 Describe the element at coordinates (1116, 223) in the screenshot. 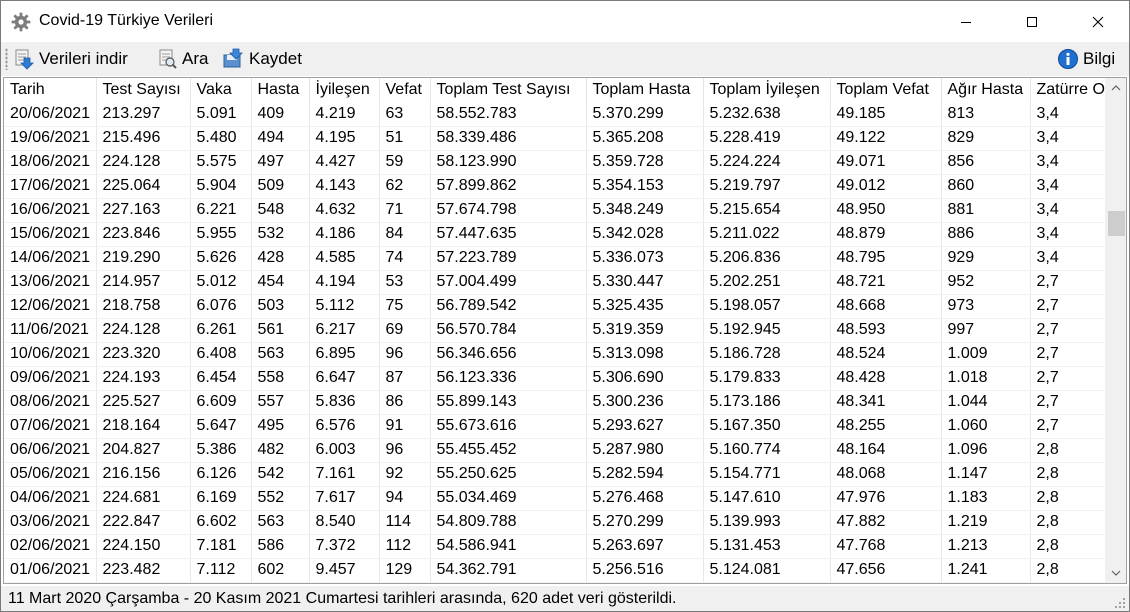

I see `scroll-thumb` at that location.